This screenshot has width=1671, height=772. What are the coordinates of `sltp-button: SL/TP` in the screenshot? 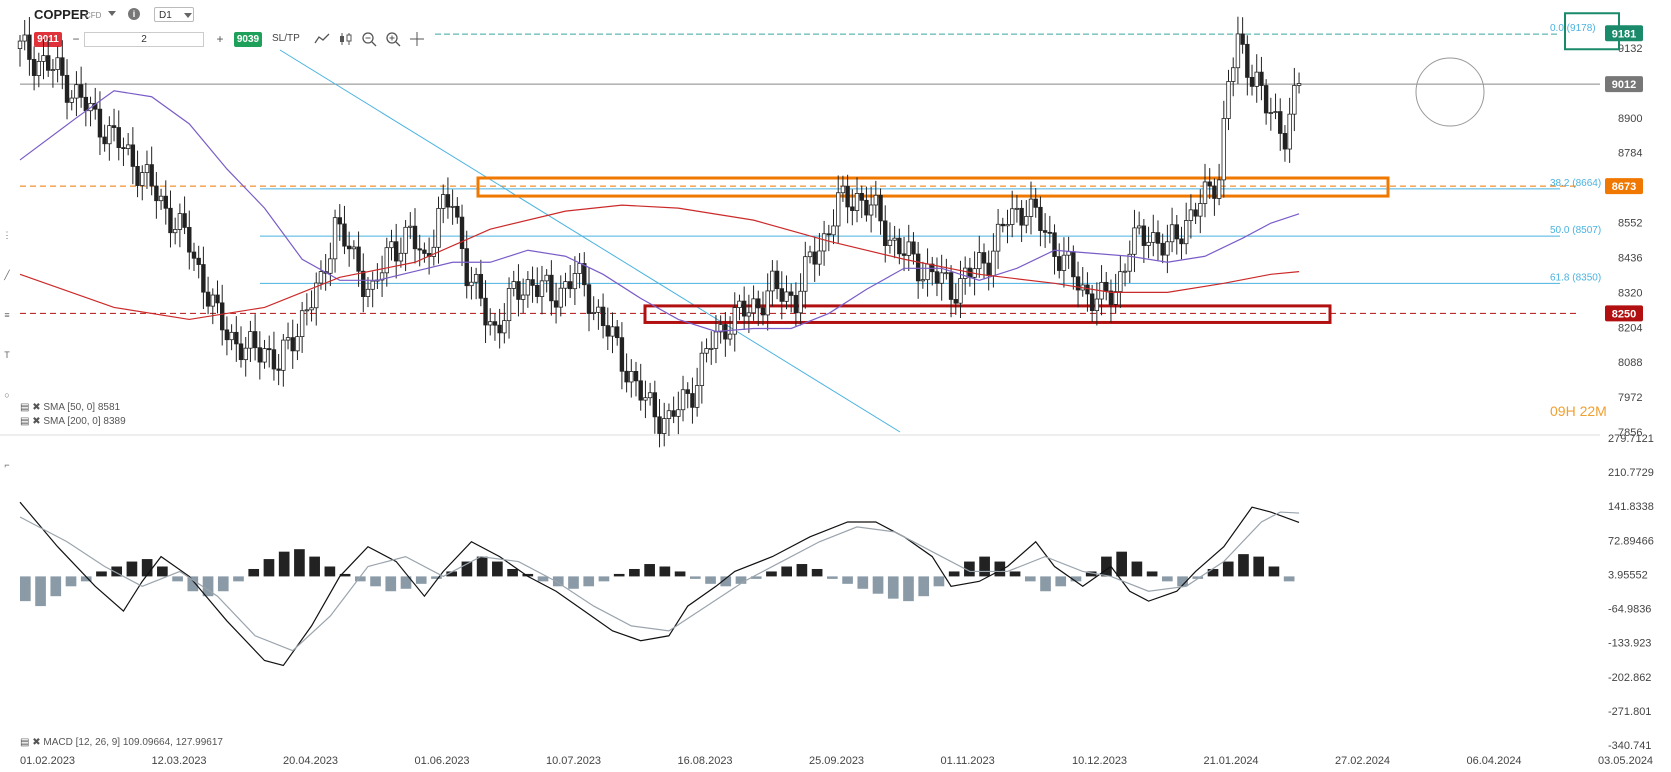 It's located at (286, 38).